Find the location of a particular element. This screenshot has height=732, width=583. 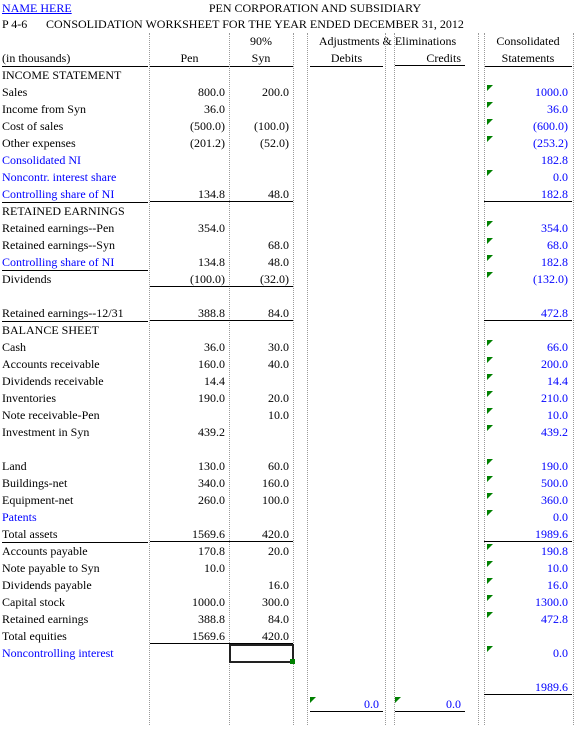

syn-cell: 48.0 is located at coordinates (278, 262).